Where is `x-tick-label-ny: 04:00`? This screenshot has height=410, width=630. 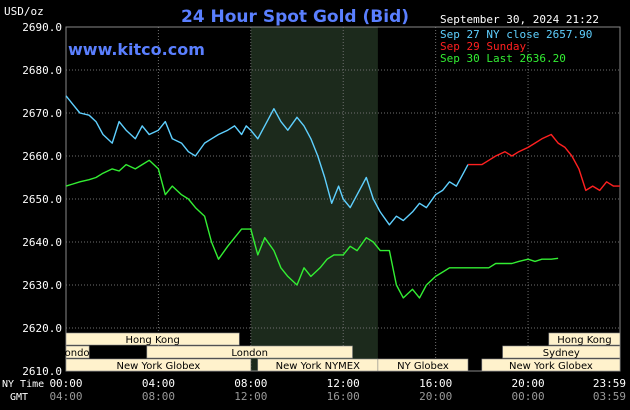
x-tick-label-ny: 04:00 is located at coordinates (158, 383).